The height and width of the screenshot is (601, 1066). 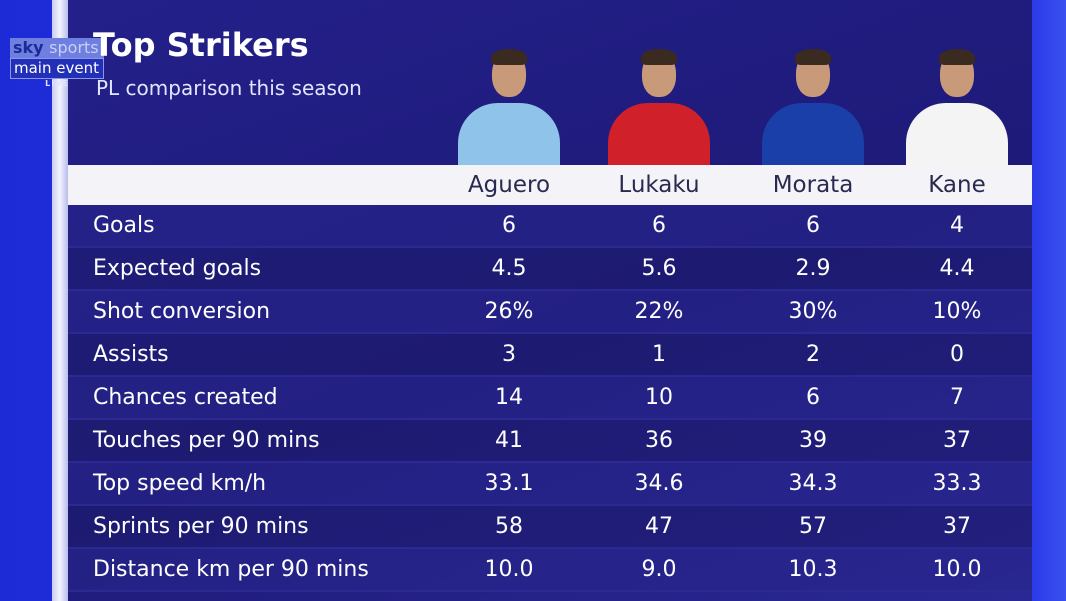 I want to click on table-row: Sprints per 90 mins 58 47 57 37, so click(x=550, y=527).